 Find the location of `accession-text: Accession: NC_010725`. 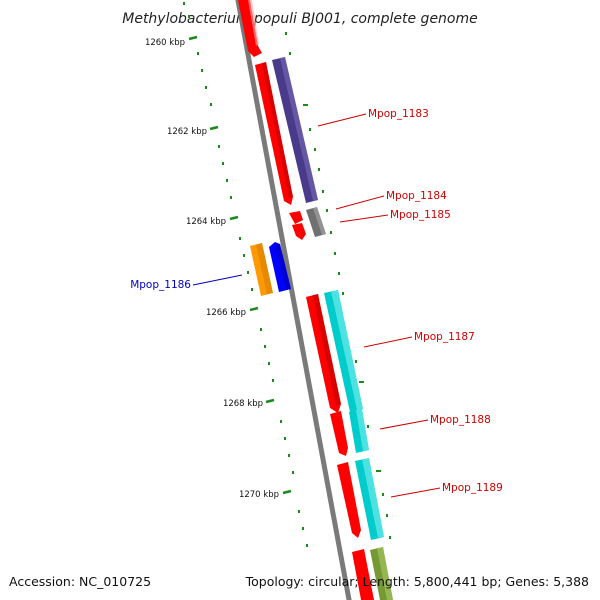

accession-text: Accession: NC_010725 is located at coordinates (80, 581).